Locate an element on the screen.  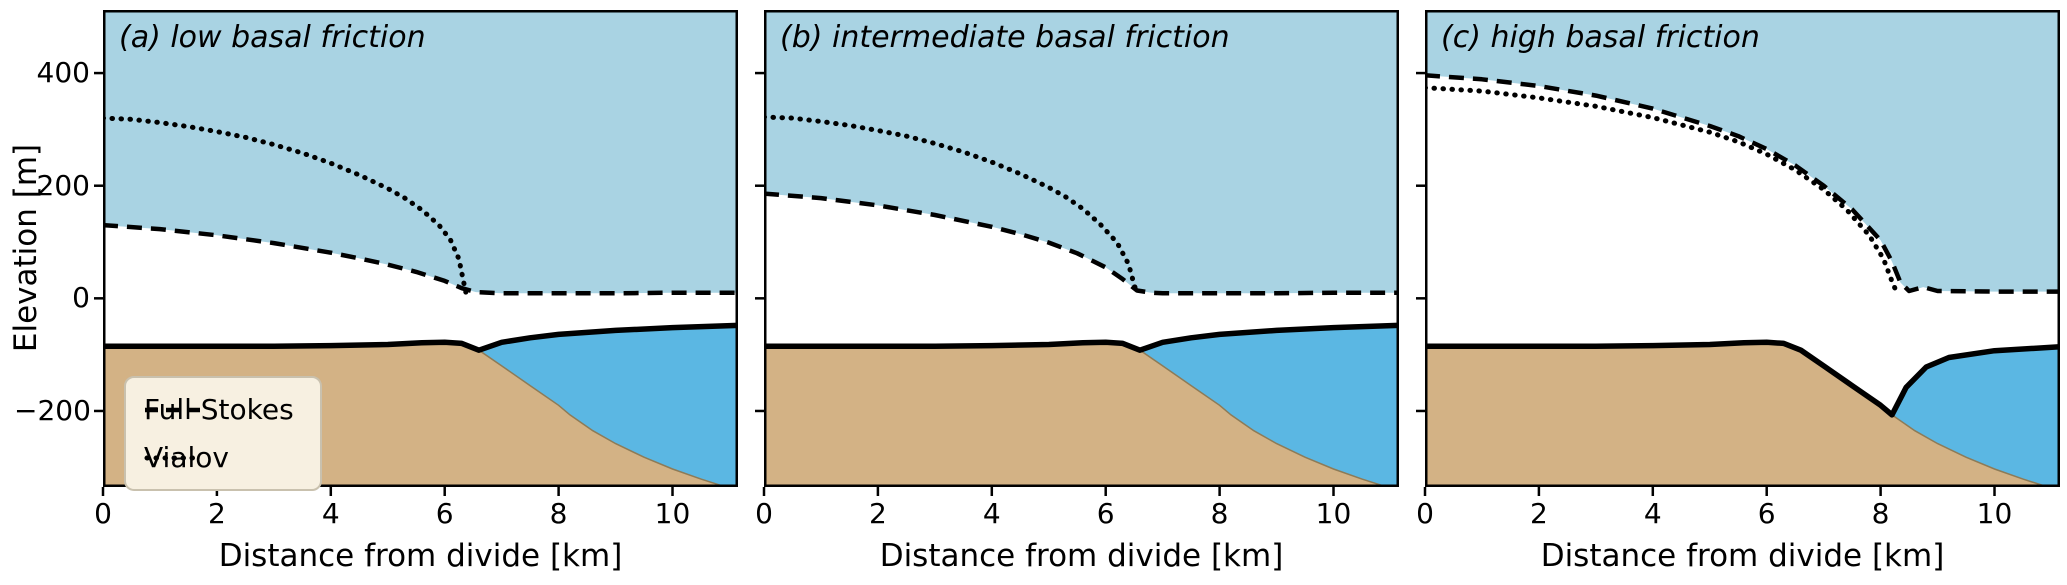
legend: Full Stokes Vialov is located at coordinates (223, 433).